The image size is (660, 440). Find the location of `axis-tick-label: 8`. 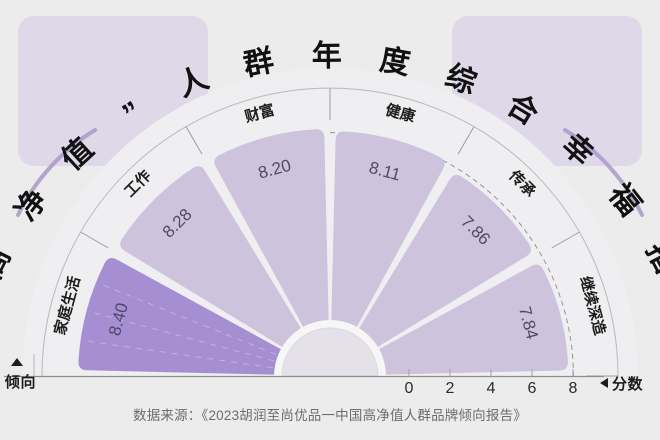

axis-tick-label: 8 is located at coordinates (573, 388).